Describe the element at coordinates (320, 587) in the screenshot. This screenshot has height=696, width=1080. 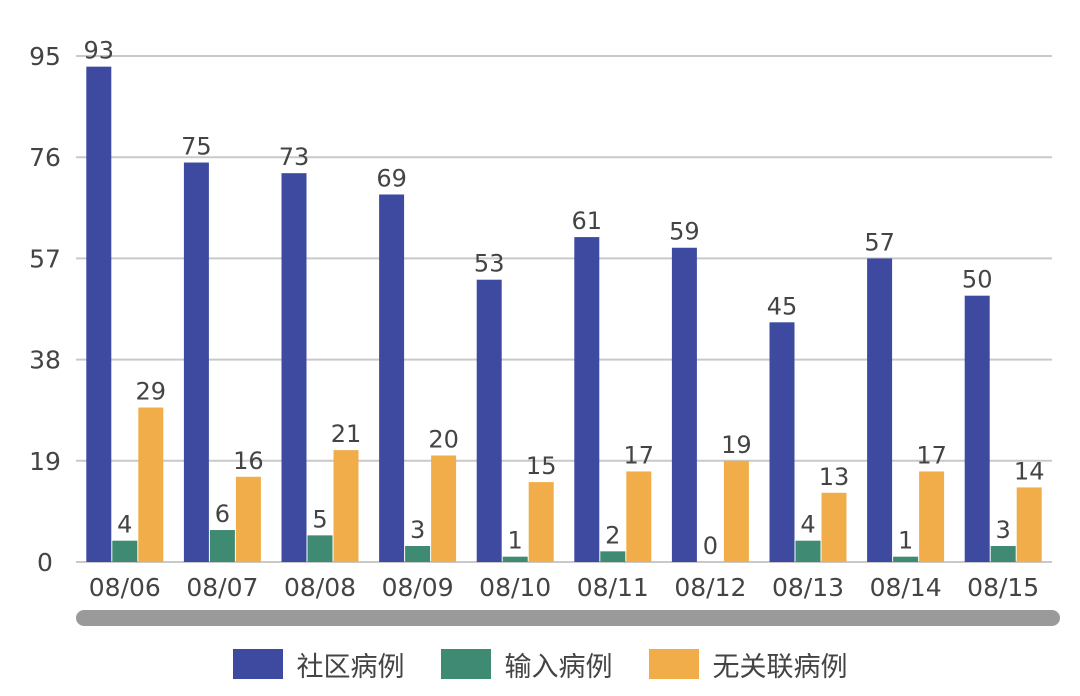
I see `x-tick-label: 08/08` at that location.